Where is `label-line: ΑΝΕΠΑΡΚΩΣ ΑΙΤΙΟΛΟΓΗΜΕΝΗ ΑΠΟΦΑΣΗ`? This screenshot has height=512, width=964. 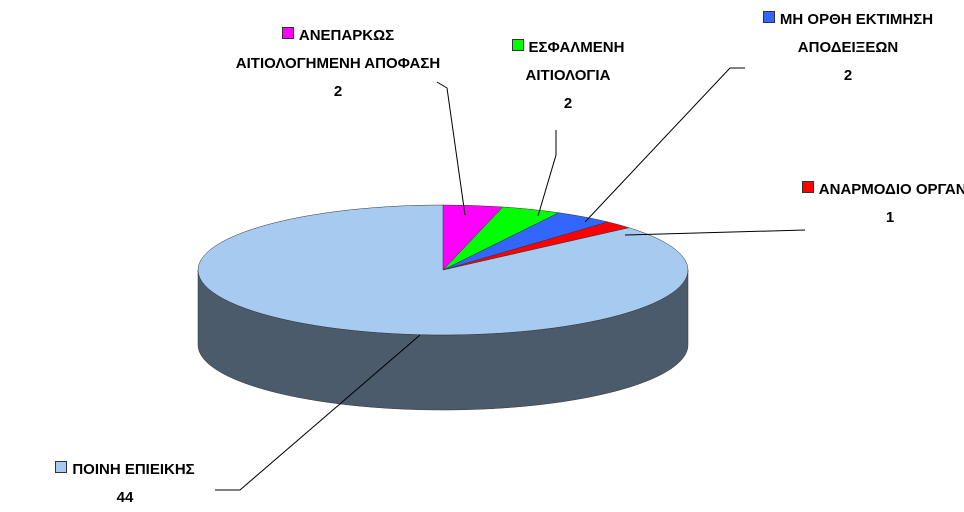 label-line: ΑΝΕΠΑΡΚΩΣ ΑΙΤΙΟΛΟΓΗΜΕΝΗ ΑΠΟΦΑΣΗ is located at coordinates (338, 50).